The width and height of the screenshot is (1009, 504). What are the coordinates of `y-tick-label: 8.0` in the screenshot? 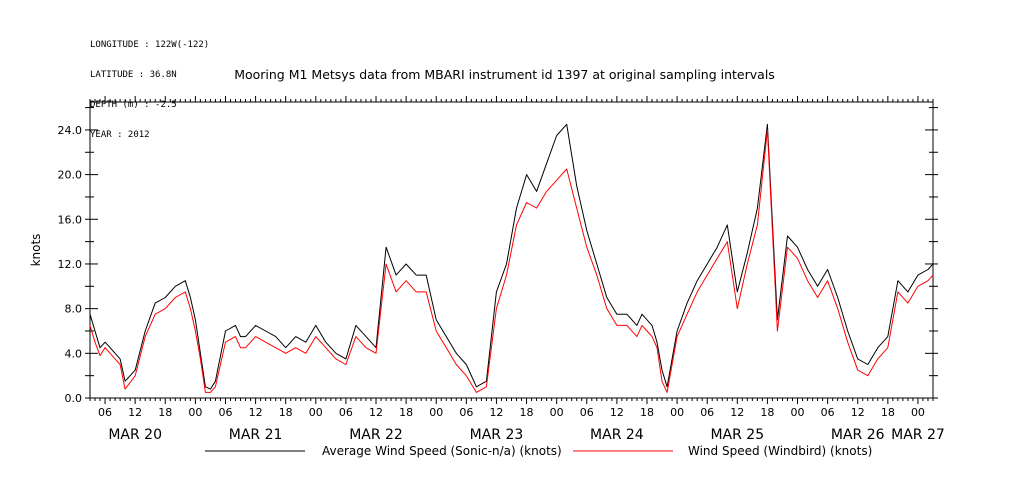 It's located at (74, 309).